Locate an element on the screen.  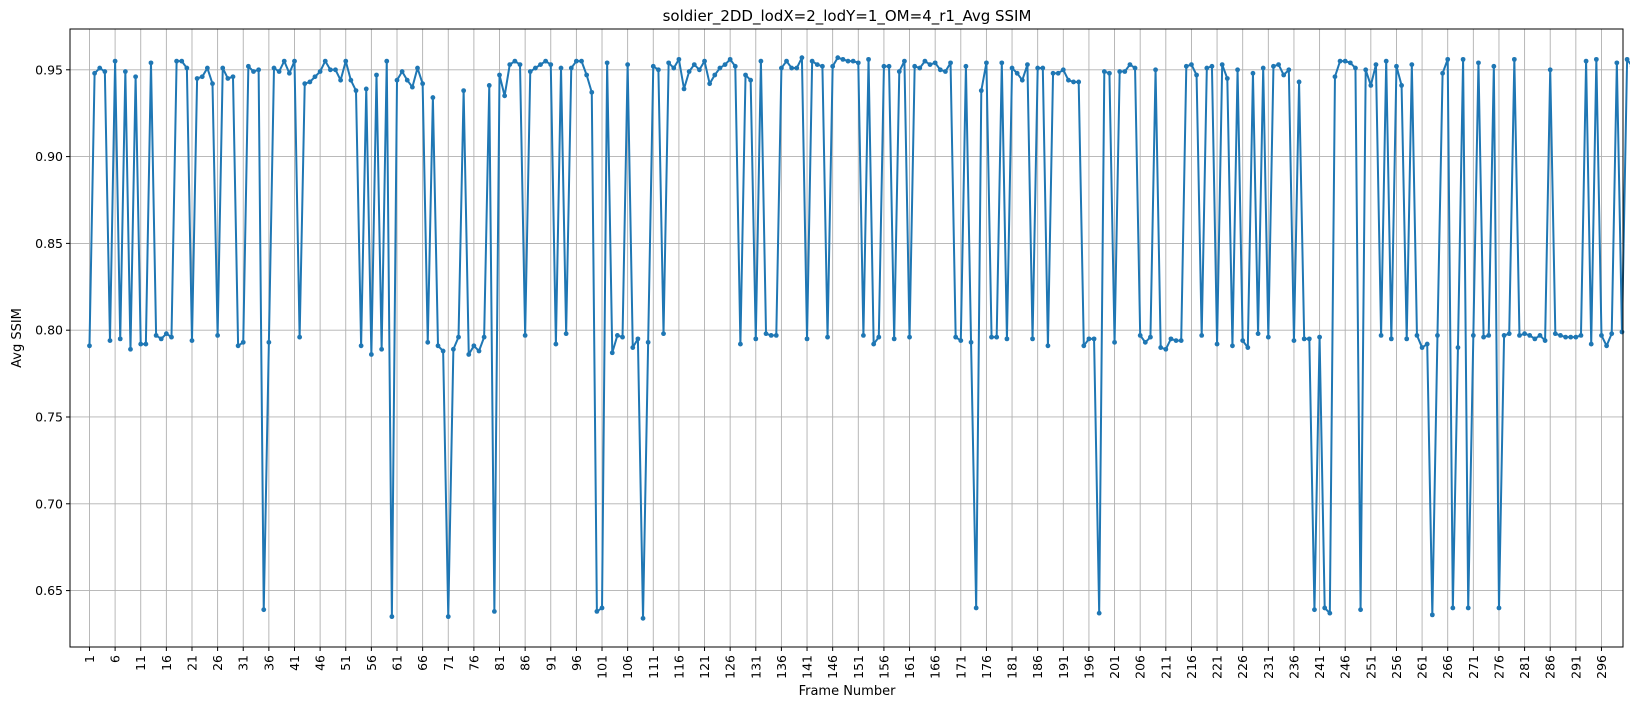
y-tick-label: 0.75 is located at coordinates (49, 416).